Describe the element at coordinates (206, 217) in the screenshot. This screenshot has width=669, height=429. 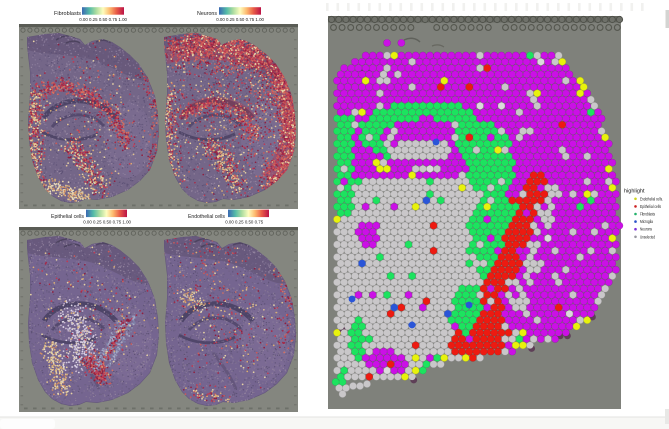
I see `svg-text: Endothelial cells` at that location.